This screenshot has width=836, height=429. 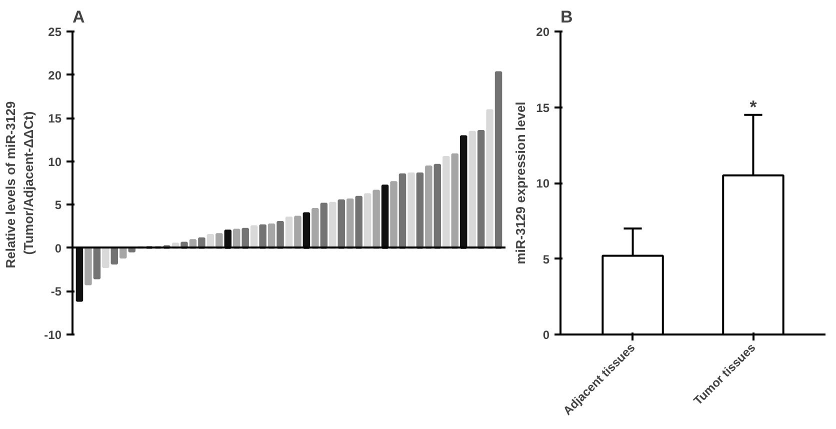 What do you see at coordinates (566, 17) in the screenshot?
I see `chart-title: B` at bounding box center [566, 17].